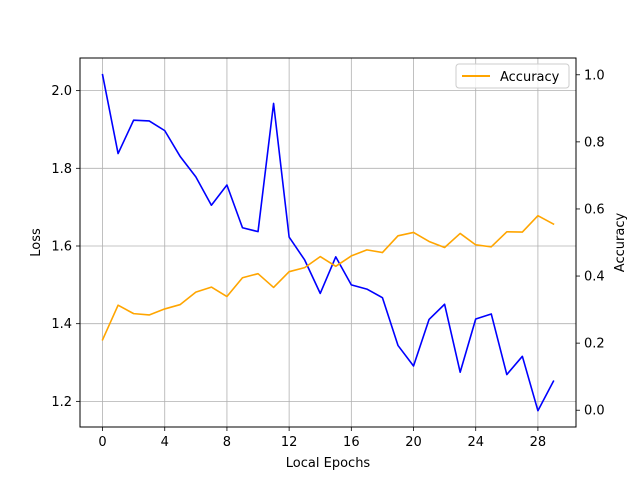 The height and width of the screenshot is (480, 640). I want to click on y-tick-label-left-2: 1.6, so click(61, 246).